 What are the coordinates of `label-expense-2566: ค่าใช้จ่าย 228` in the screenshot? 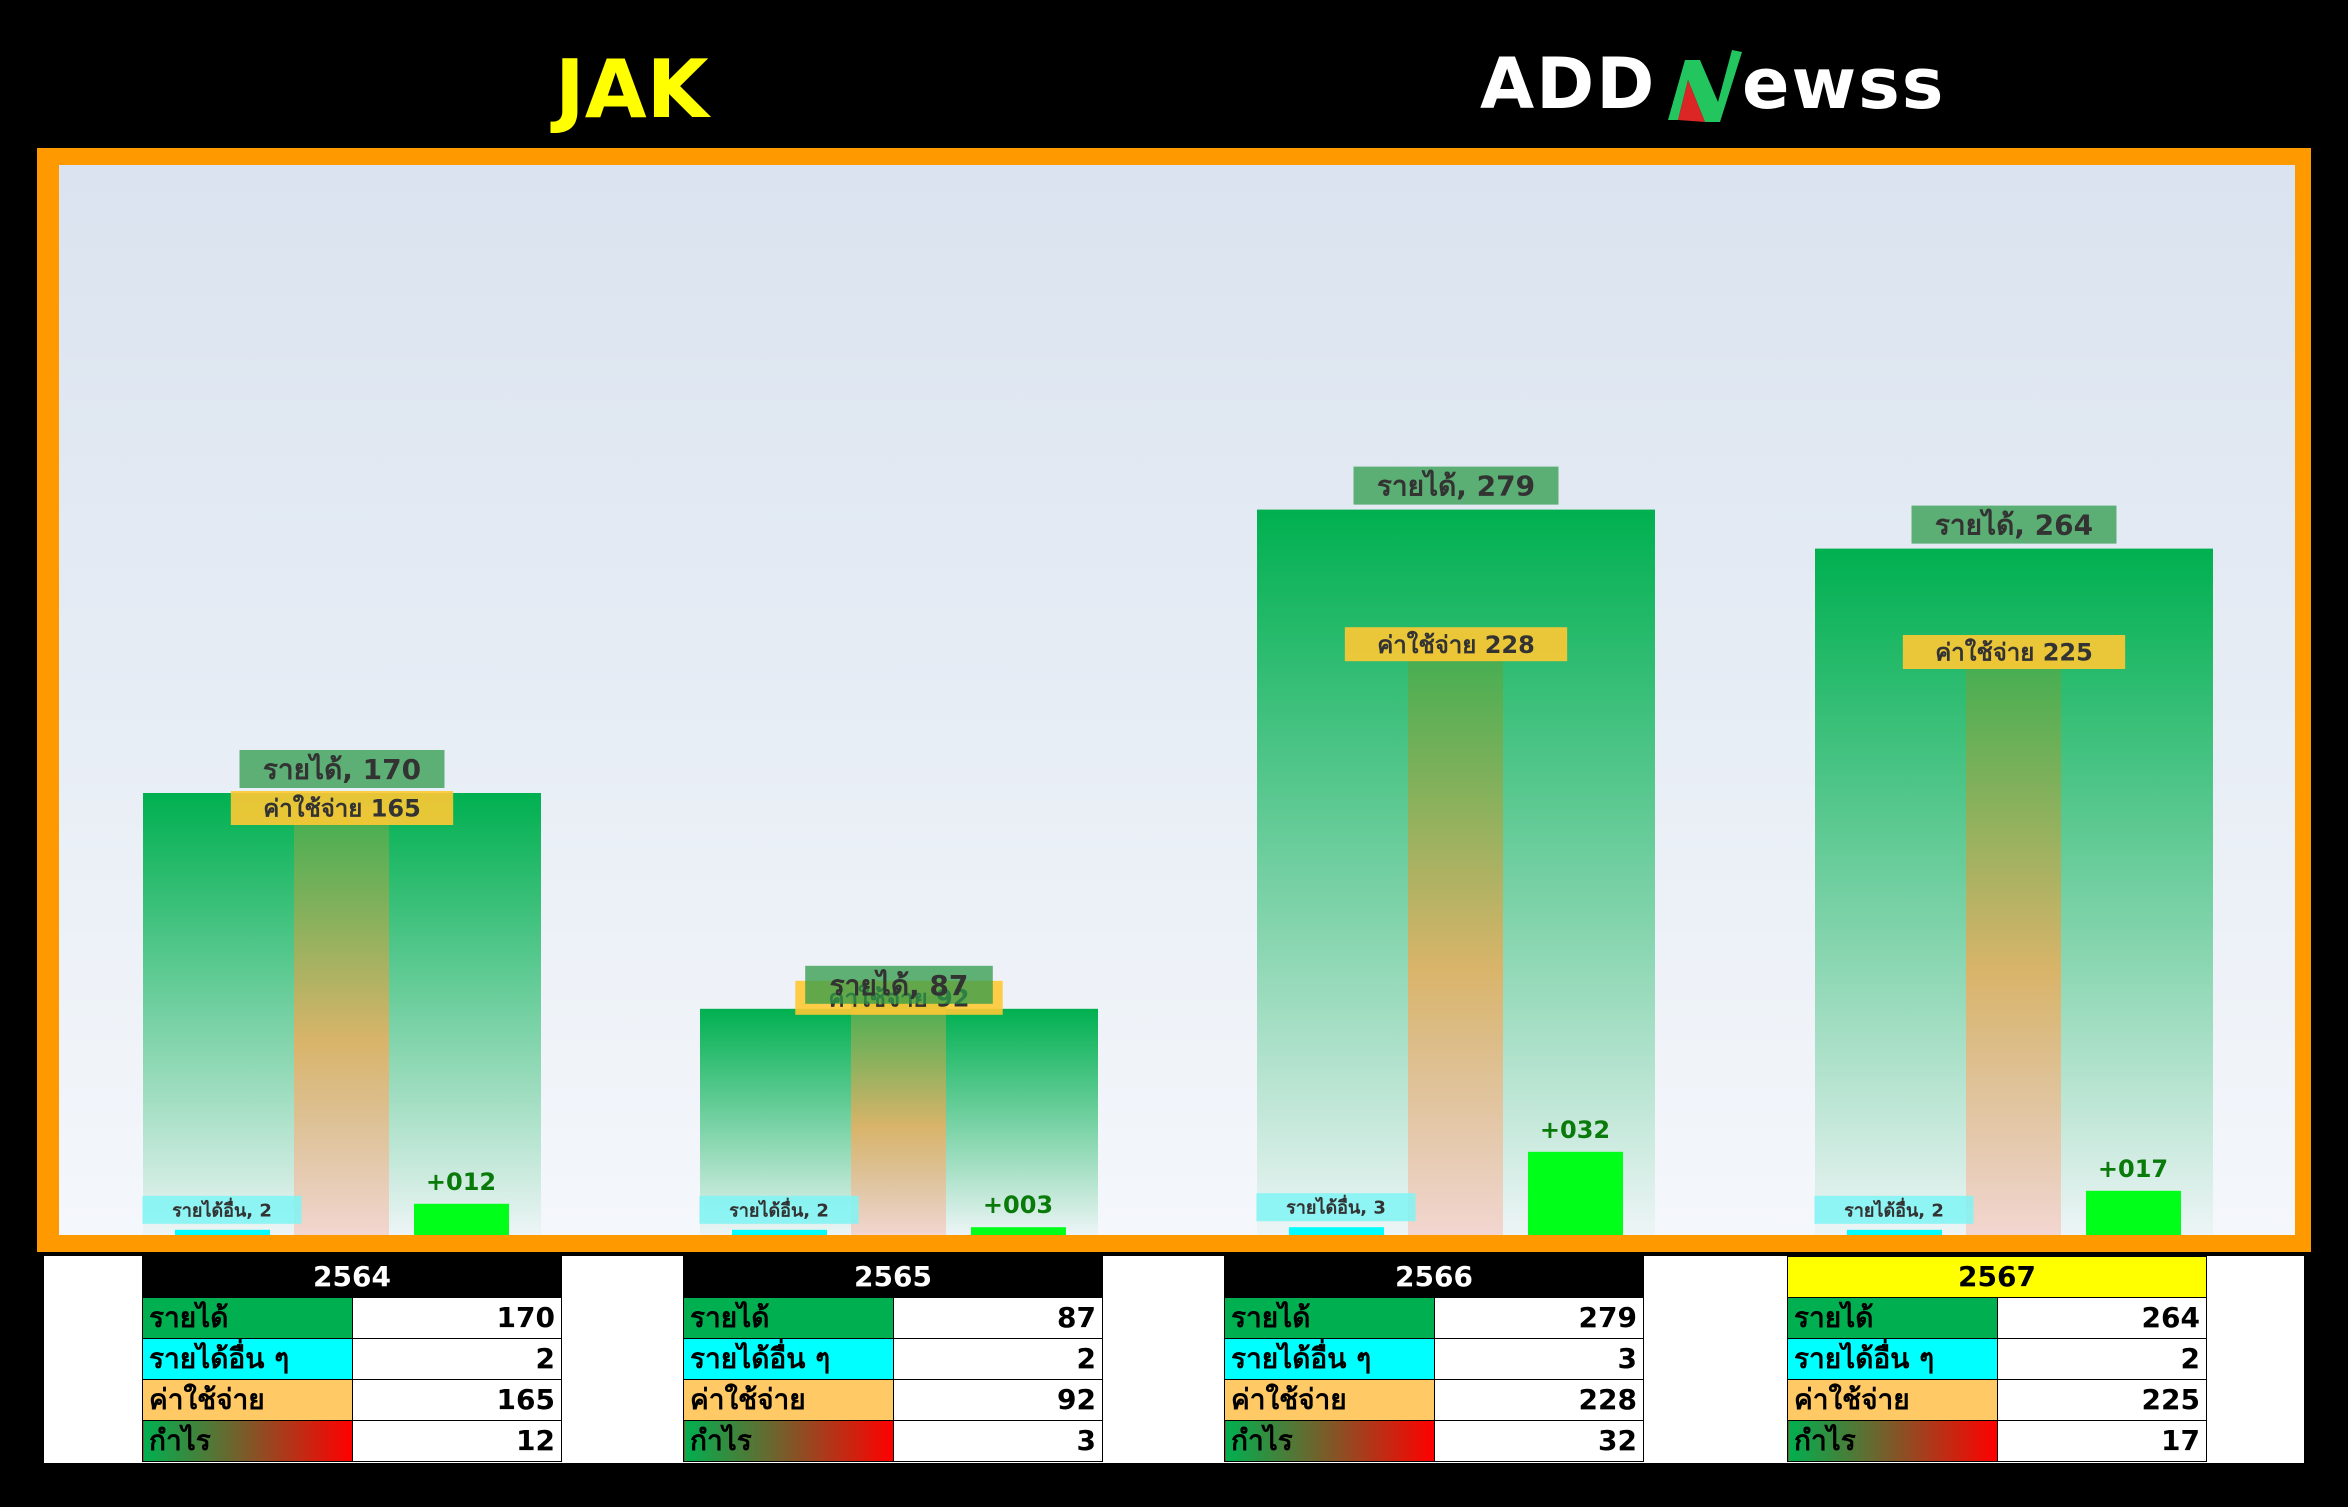 It's located at (1456, 644).